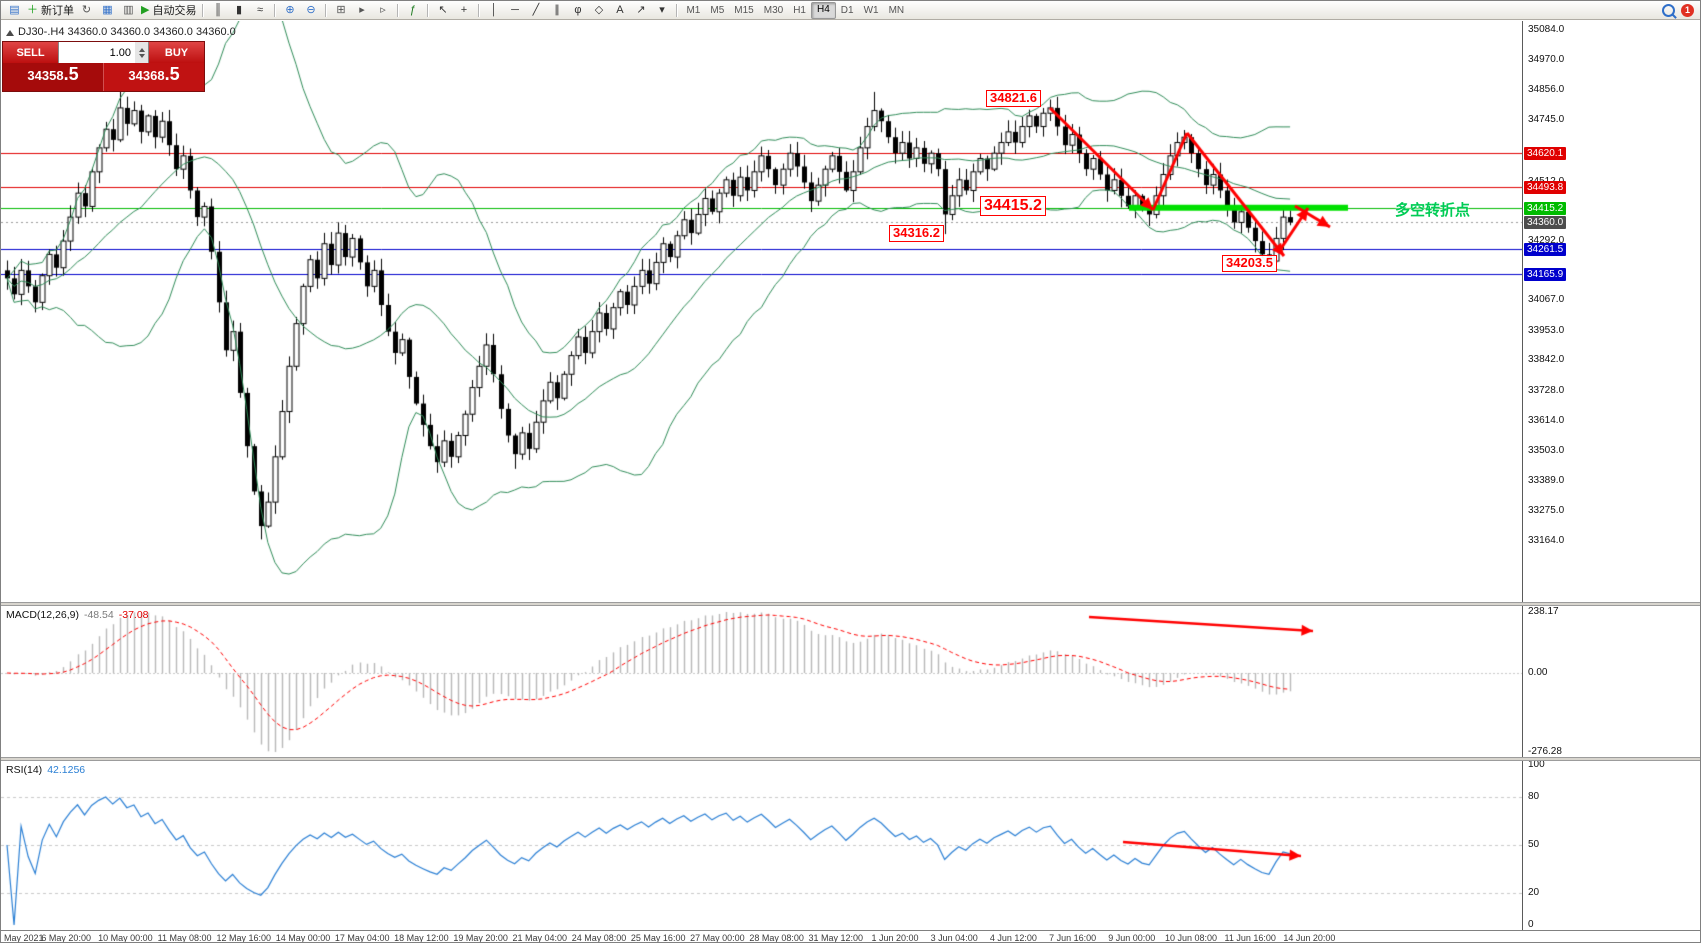 This screenshot has width=1701, height=943. I want to click on macd-signal-value: -37.08, so click(133, 615).